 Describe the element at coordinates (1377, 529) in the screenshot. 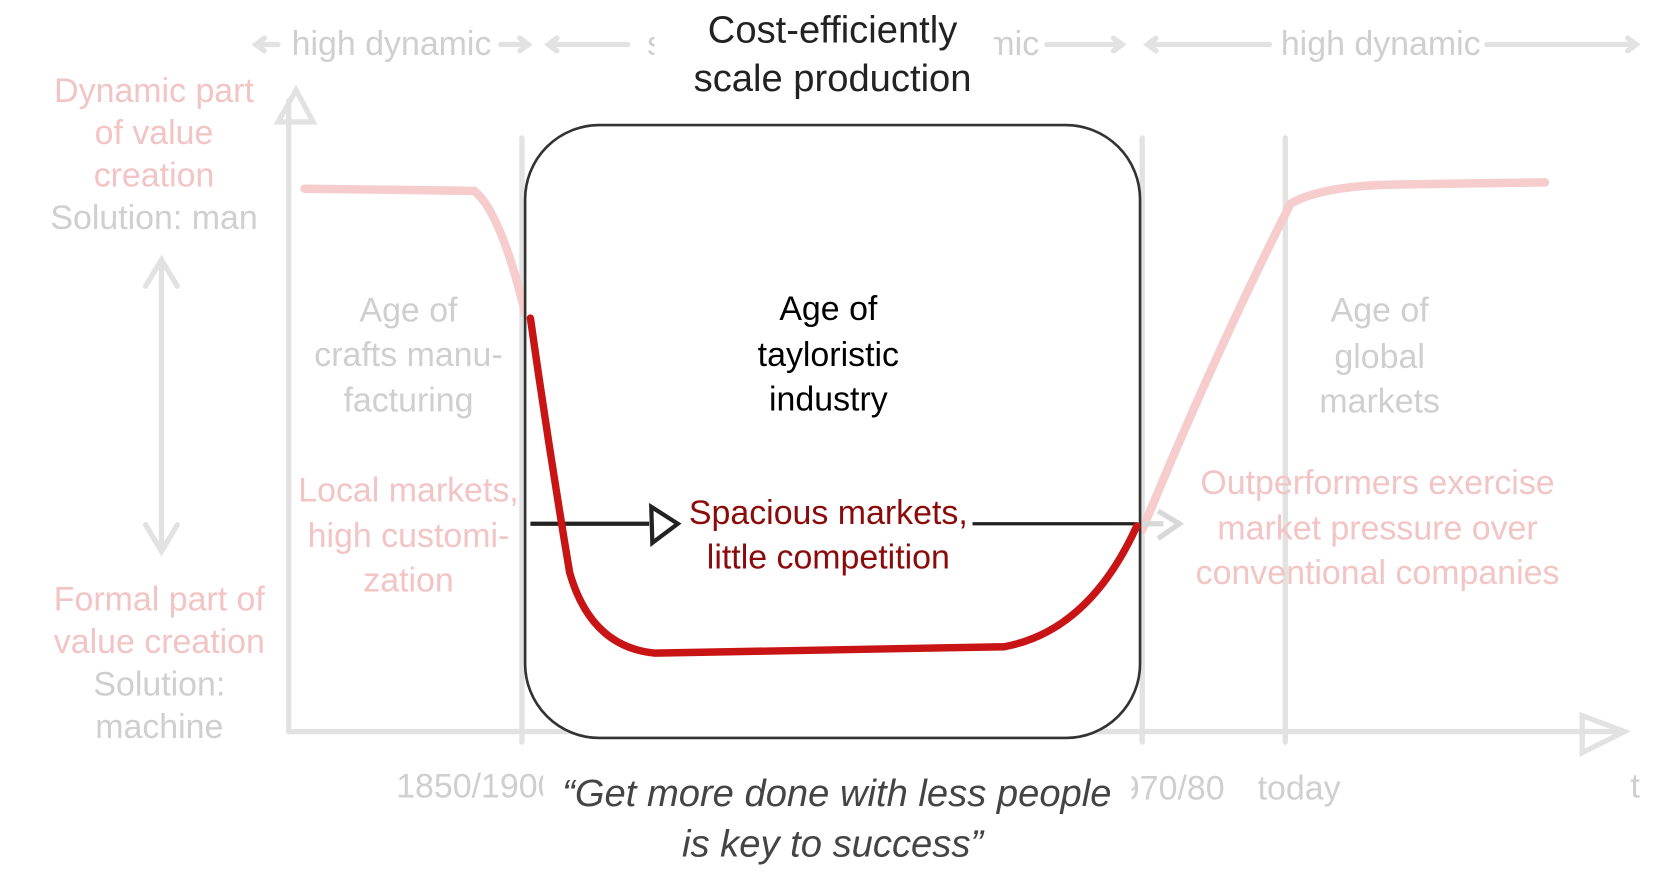

I see `market-label: market pressure over` at that location.